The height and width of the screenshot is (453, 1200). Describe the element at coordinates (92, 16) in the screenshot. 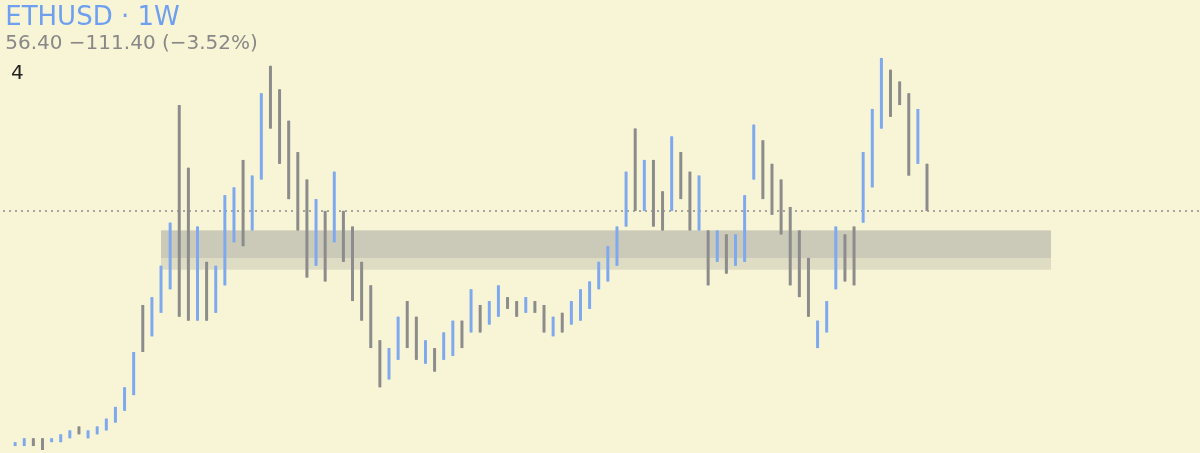

I see `chart-title: ETHUSD · 1W` at that location.